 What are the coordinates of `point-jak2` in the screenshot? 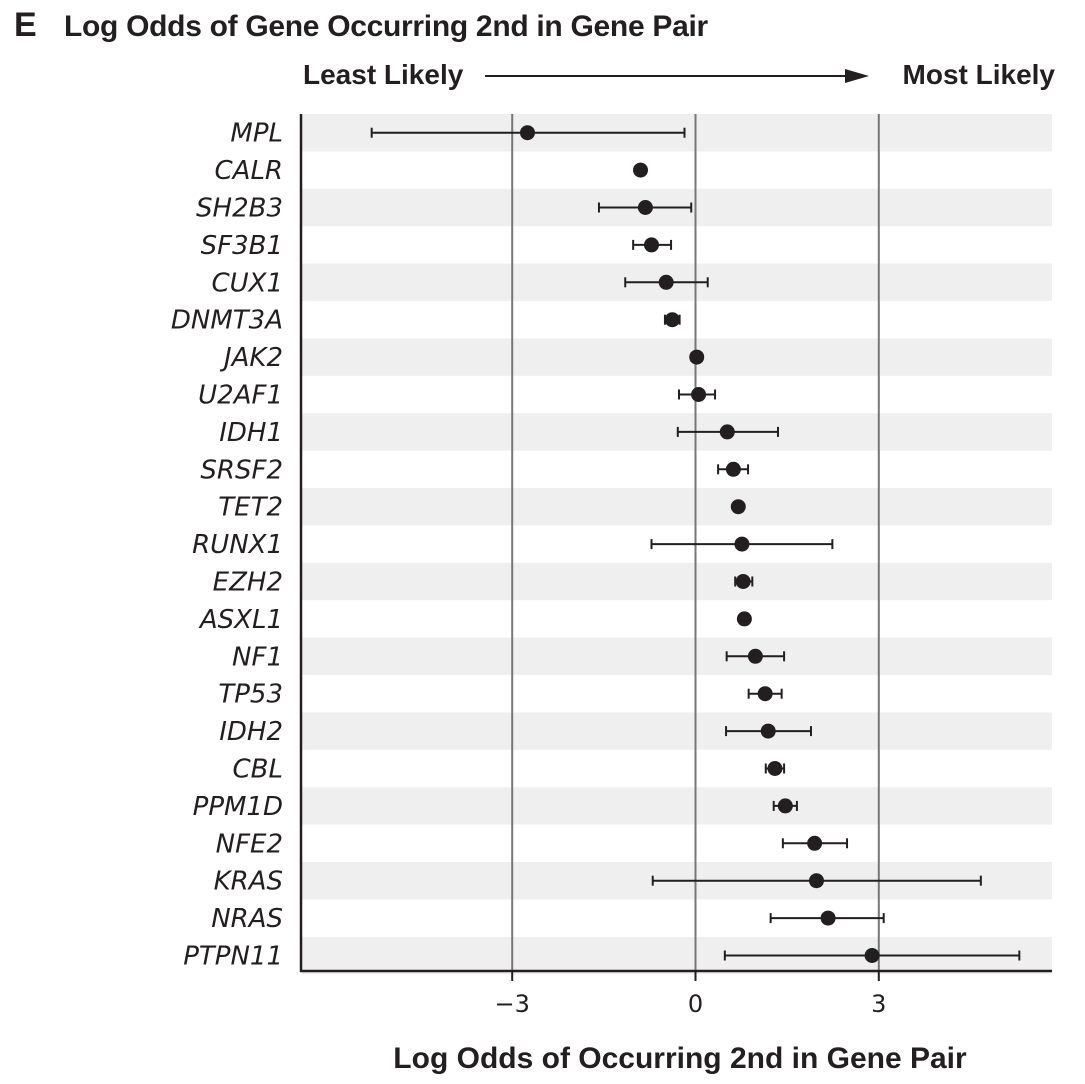 It's located at (697, 357).